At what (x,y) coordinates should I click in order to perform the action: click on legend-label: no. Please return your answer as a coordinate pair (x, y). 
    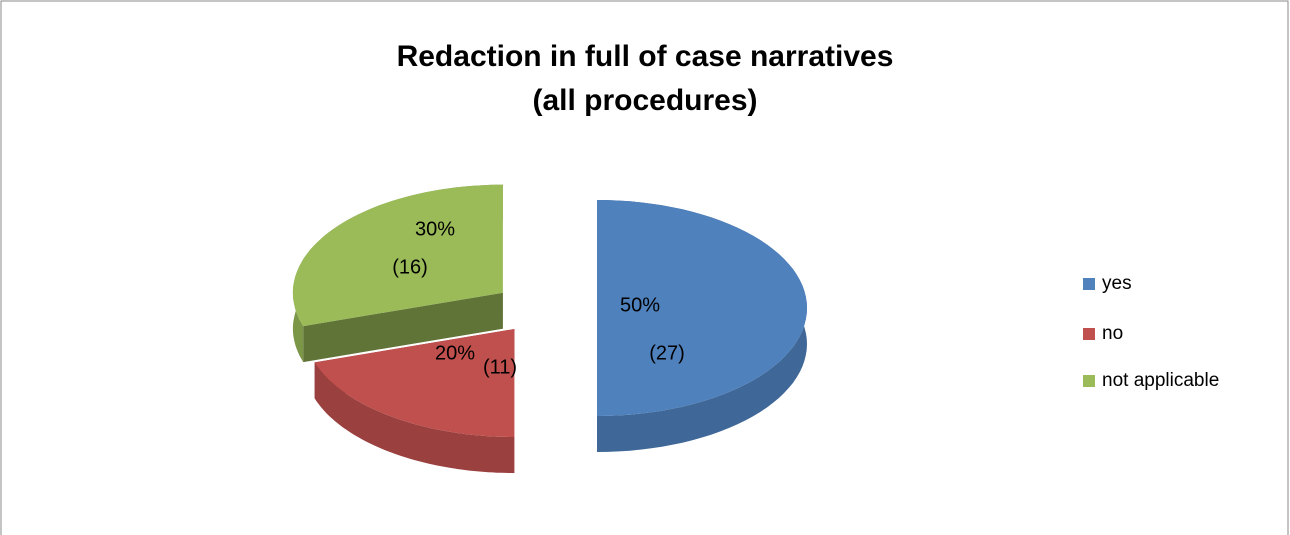
    Looking at the image, I should click on (1112, 333).